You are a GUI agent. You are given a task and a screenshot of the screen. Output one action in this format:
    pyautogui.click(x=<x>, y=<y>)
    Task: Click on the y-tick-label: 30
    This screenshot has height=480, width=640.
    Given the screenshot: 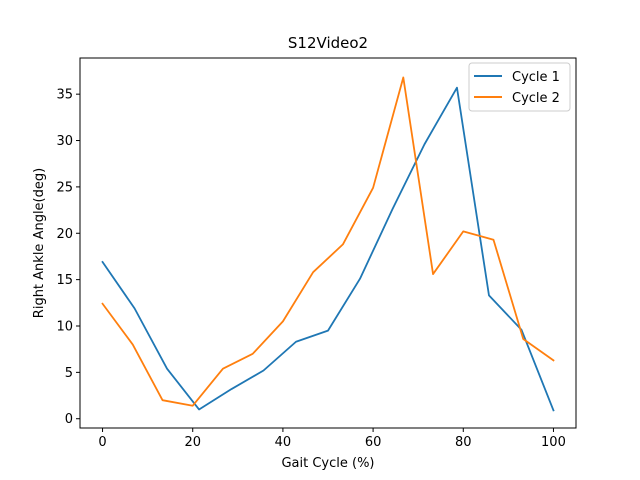 What is the action you would take?
    pyautogui.click(x=64, y=141)
    